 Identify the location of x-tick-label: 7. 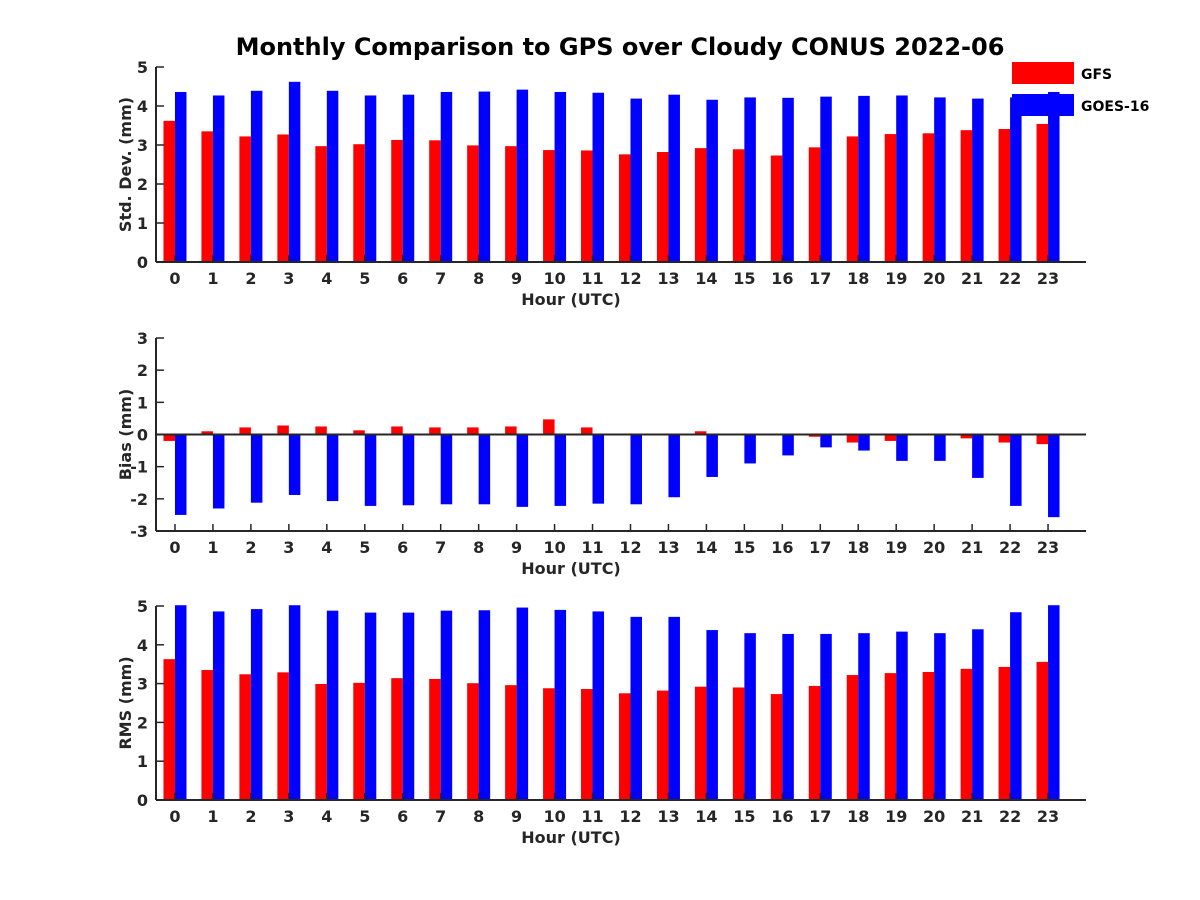
(440, 816).